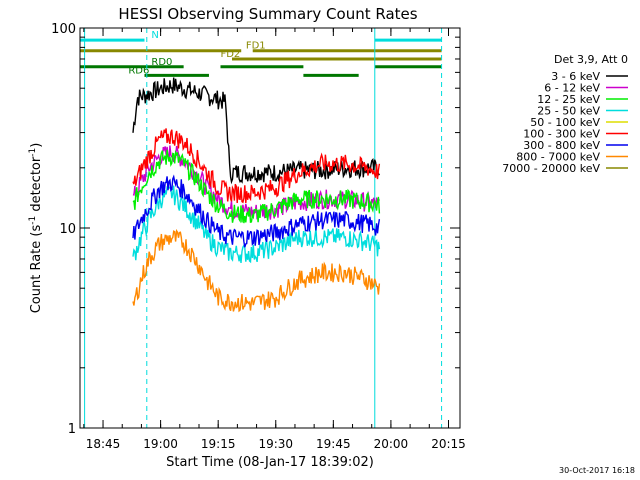 The width and height of the screenshot is (640, 480). I want to click on legend-header: Det 3,9, Att 0, so click(591, 59).